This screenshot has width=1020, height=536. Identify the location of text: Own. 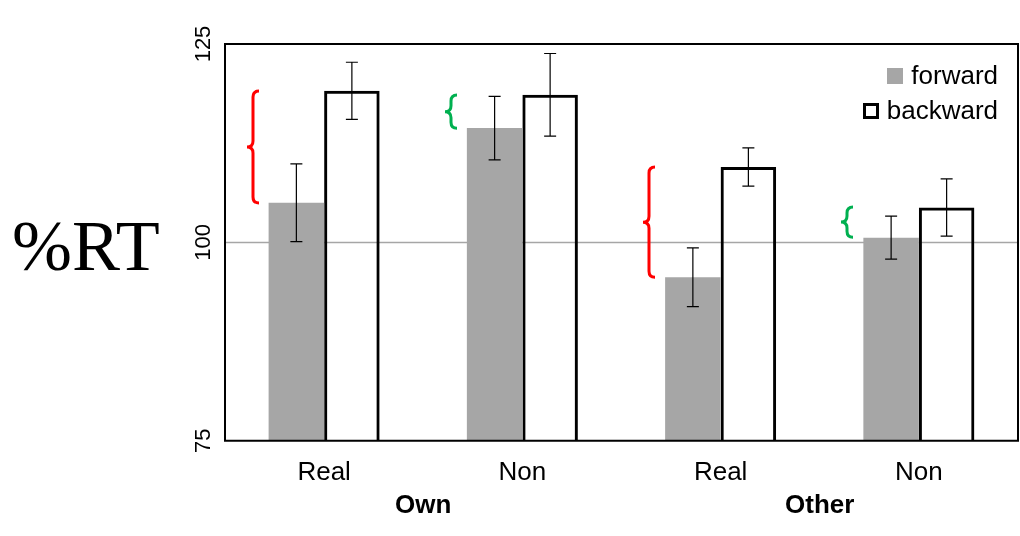
(423, 503).